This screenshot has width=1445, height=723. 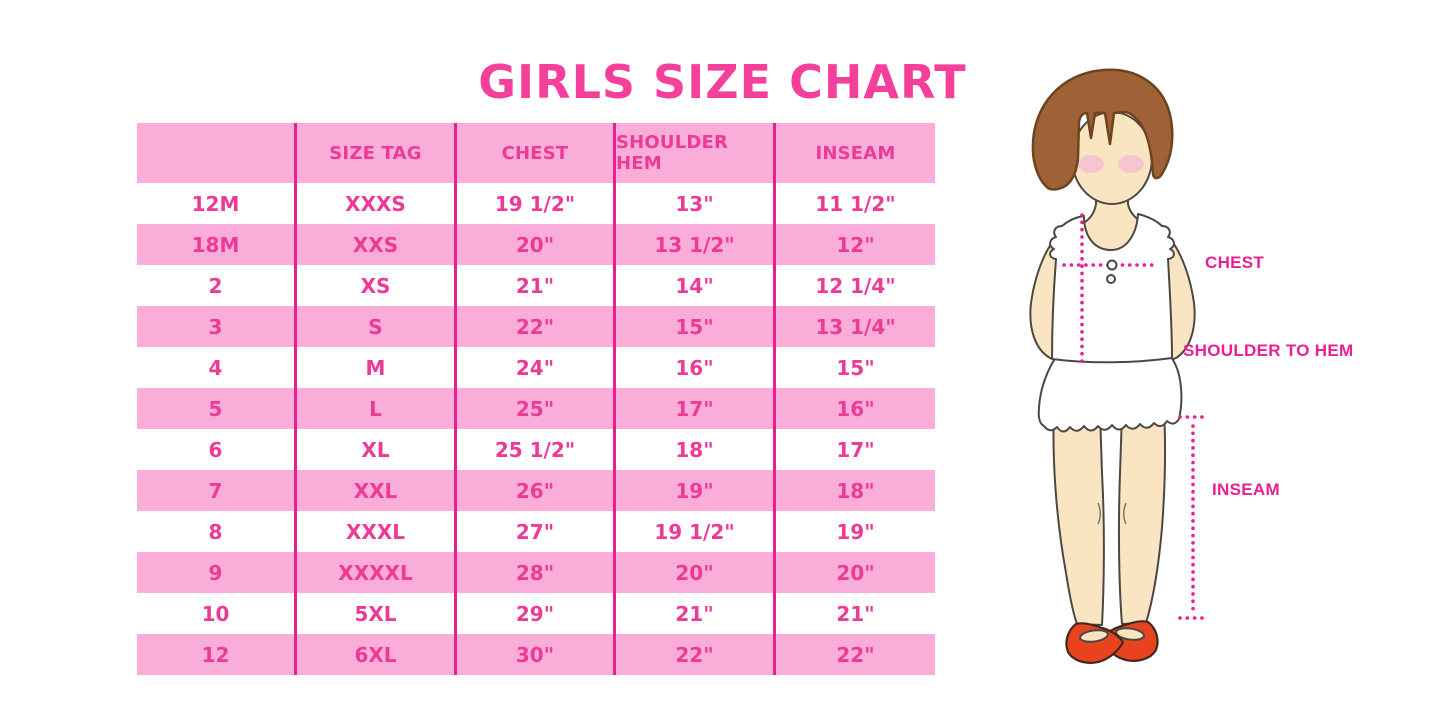 What do you see at coordinates (1111, 279) in the screenshot?
I see `shirt-button-bottom` at bounding box center [1111, 279].